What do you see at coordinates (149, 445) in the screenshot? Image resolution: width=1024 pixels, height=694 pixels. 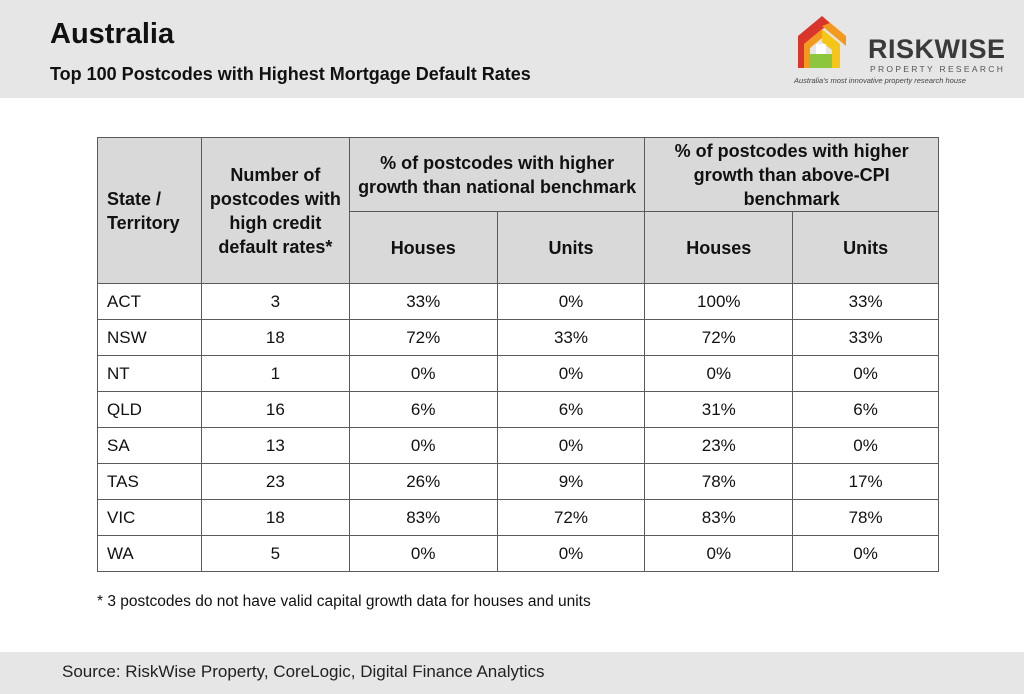 I see `cell-state: SA` at bounding box center [149, 445].